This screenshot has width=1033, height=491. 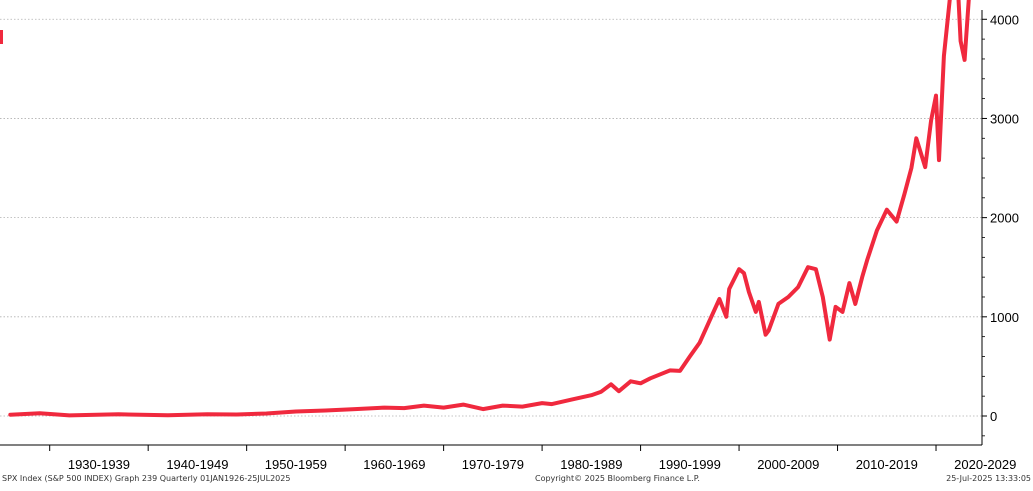 I want to click on footer-copyright: Copyright© 2025 Bloomberg Finance L.P., so click(x=617, y=478).